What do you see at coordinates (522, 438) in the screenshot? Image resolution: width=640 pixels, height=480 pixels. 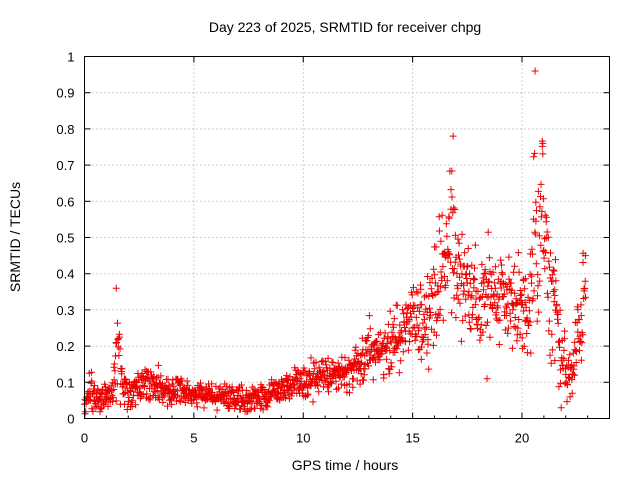 I see `x-tick-label: 20` at bounding box center [522, 438].